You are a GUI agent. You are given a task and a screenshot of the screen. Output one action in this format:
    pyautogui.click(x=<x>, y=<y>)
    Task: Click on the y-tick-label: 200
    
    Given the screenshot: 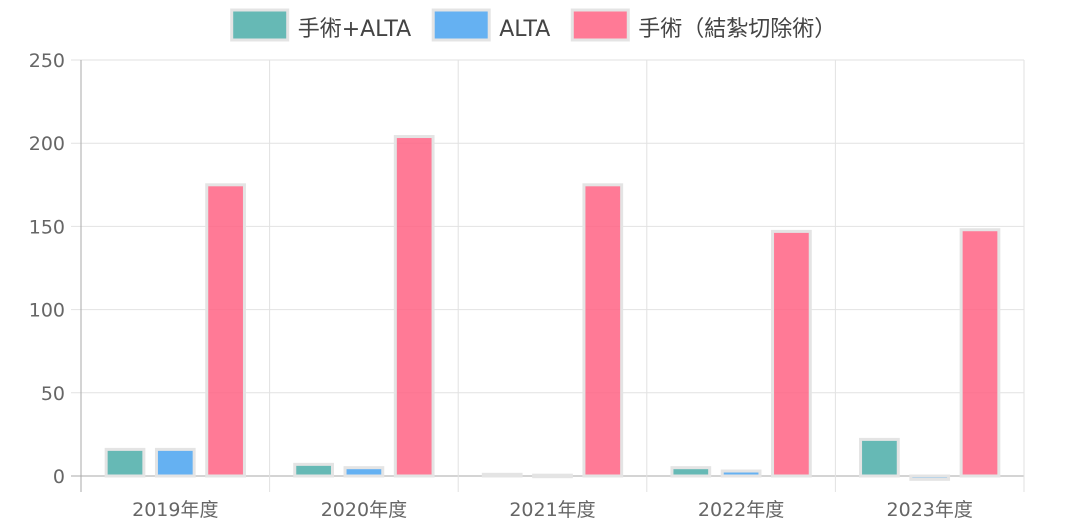 What is the action you would take?
    pyautogui.click(x=47, y=144)
    